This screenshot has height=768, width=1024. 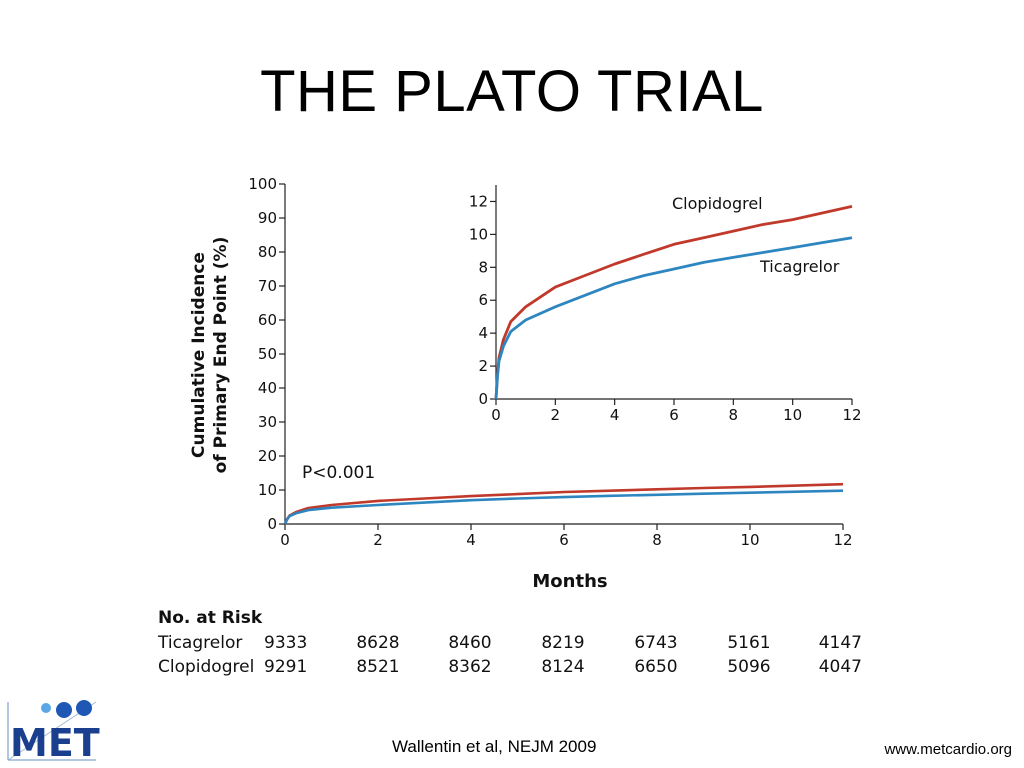 What do you see at coordinates (851, 415) in the screenshot?
I see `inset-xtick-label: 12` at bounding box center [851, 415].